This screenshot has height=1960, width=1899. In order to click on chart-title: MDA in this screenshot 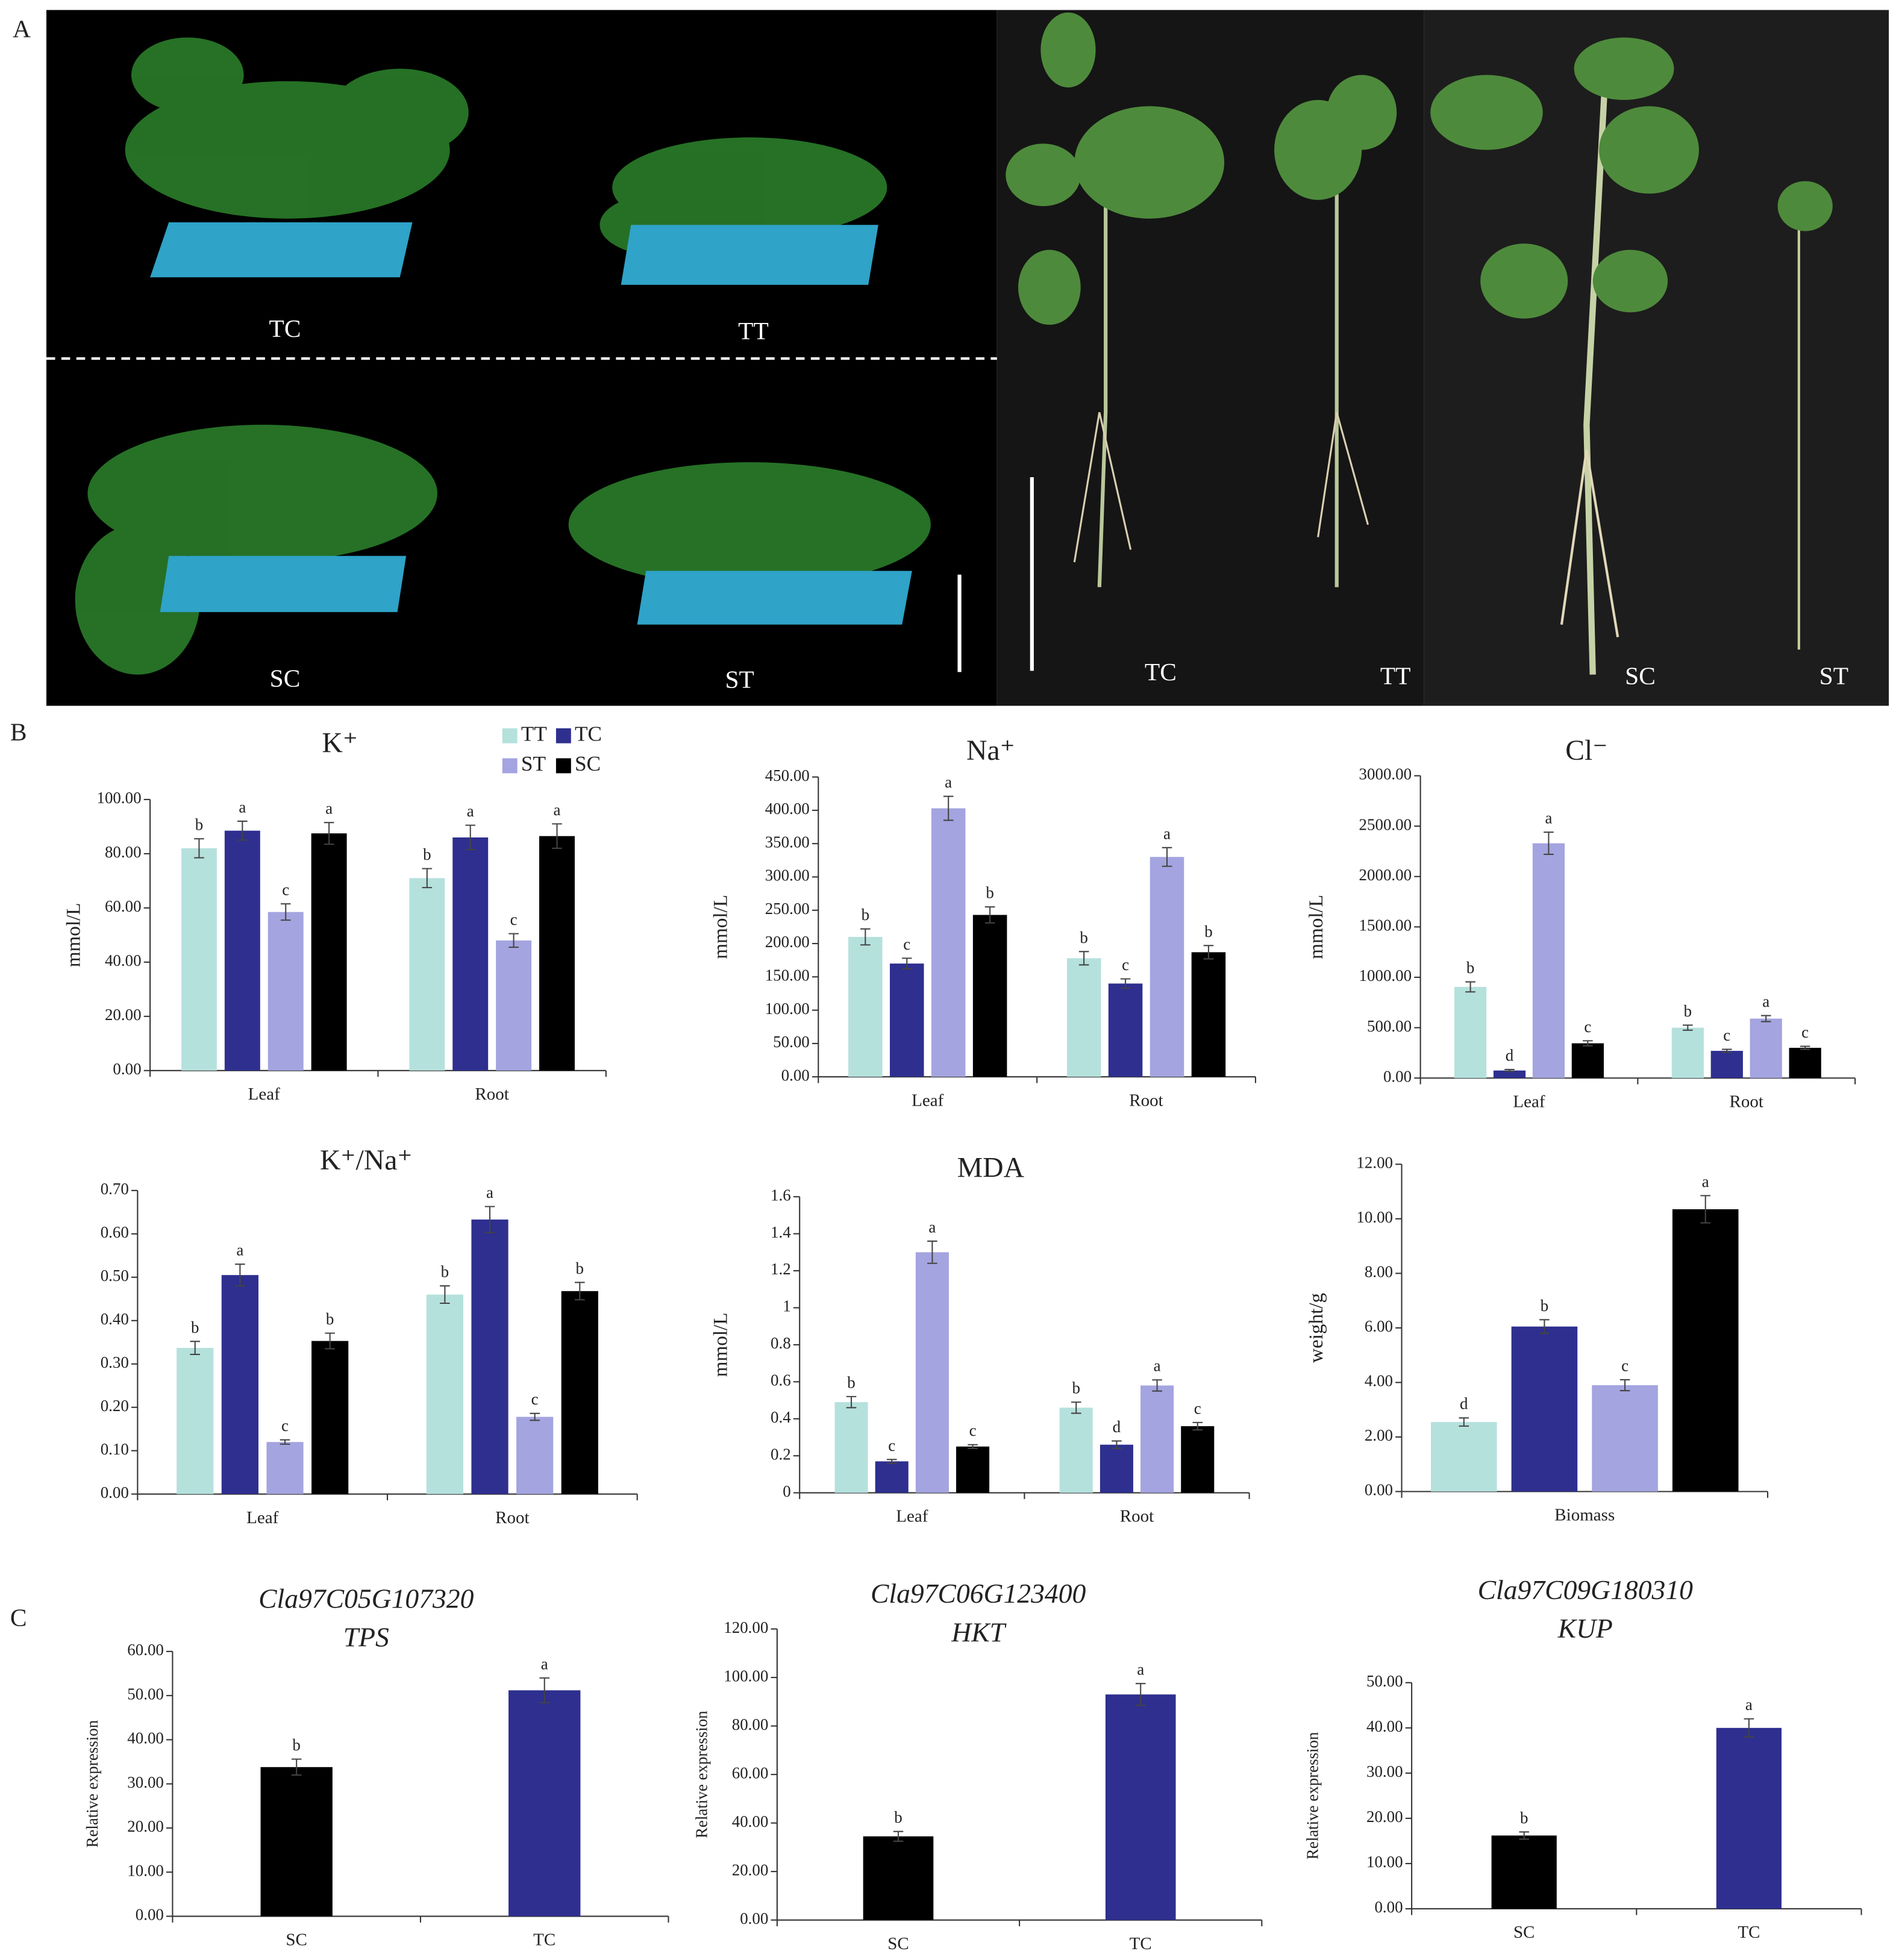, I will do `click(991, 1168)`.